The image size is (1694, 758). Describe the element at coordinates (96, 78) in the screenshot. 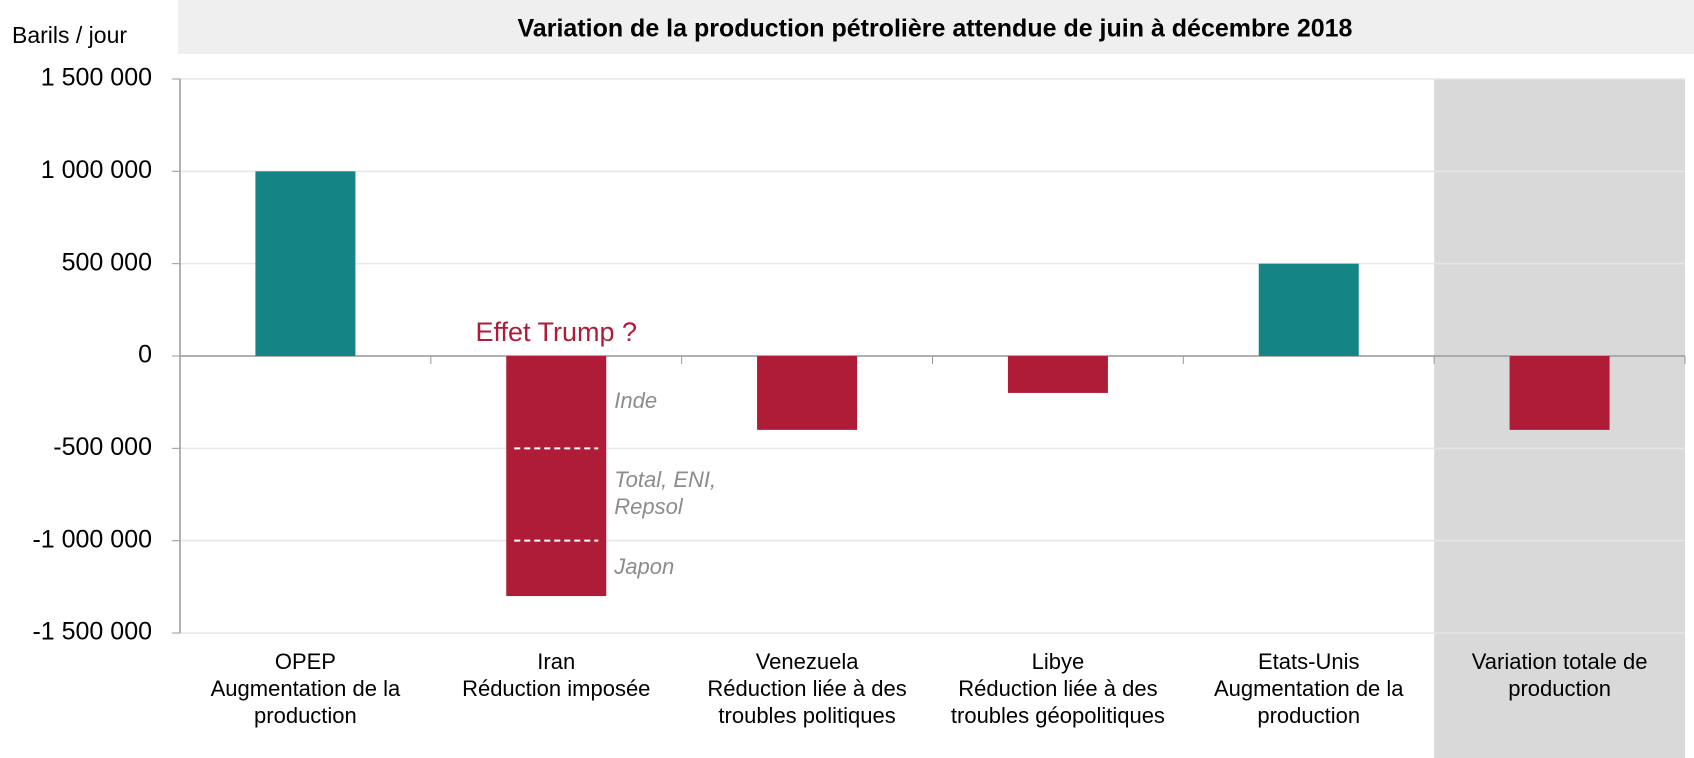

I see `y-tick-label: 1 500 000` at that location.